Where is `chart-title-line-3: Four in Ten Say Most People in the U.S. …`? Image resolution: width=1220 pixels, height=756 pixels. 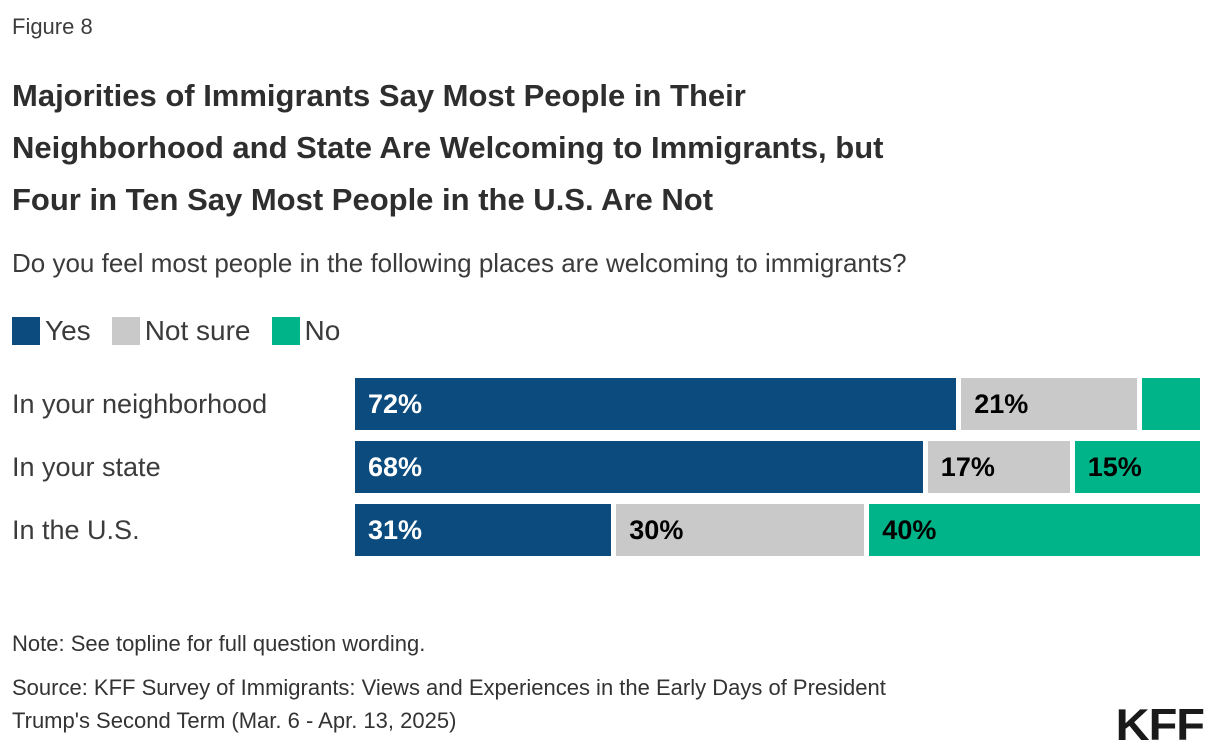 chart-title-line-3: Four in Ten Say Most People in the U.S. … is located at coordinates (363, 199).